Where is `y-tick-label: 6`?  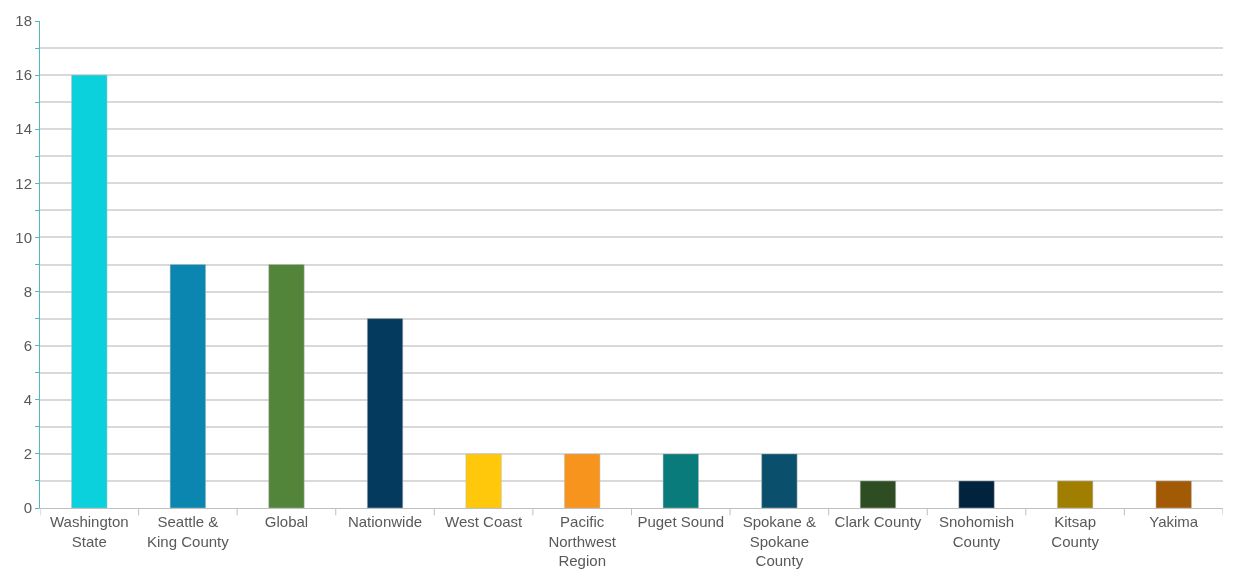 y-tick-label: 6 is located at coordinates (27, 345).